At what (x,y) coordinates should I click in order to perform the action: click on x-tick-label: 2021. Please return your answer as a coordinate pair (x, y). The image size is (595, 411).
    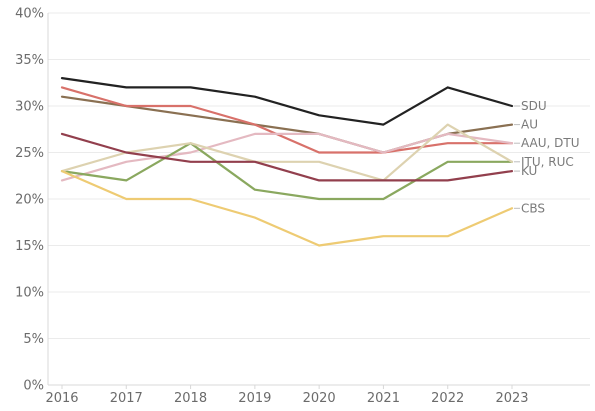
    Looking at the image, I should click on (383, 398).